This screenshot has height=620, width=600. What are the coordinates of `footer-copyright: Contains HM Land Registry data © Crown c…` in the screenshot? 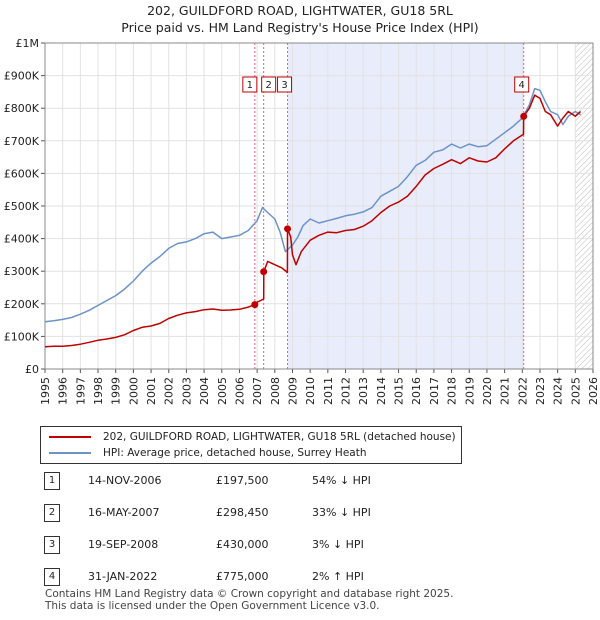 It's located at (249, 594).